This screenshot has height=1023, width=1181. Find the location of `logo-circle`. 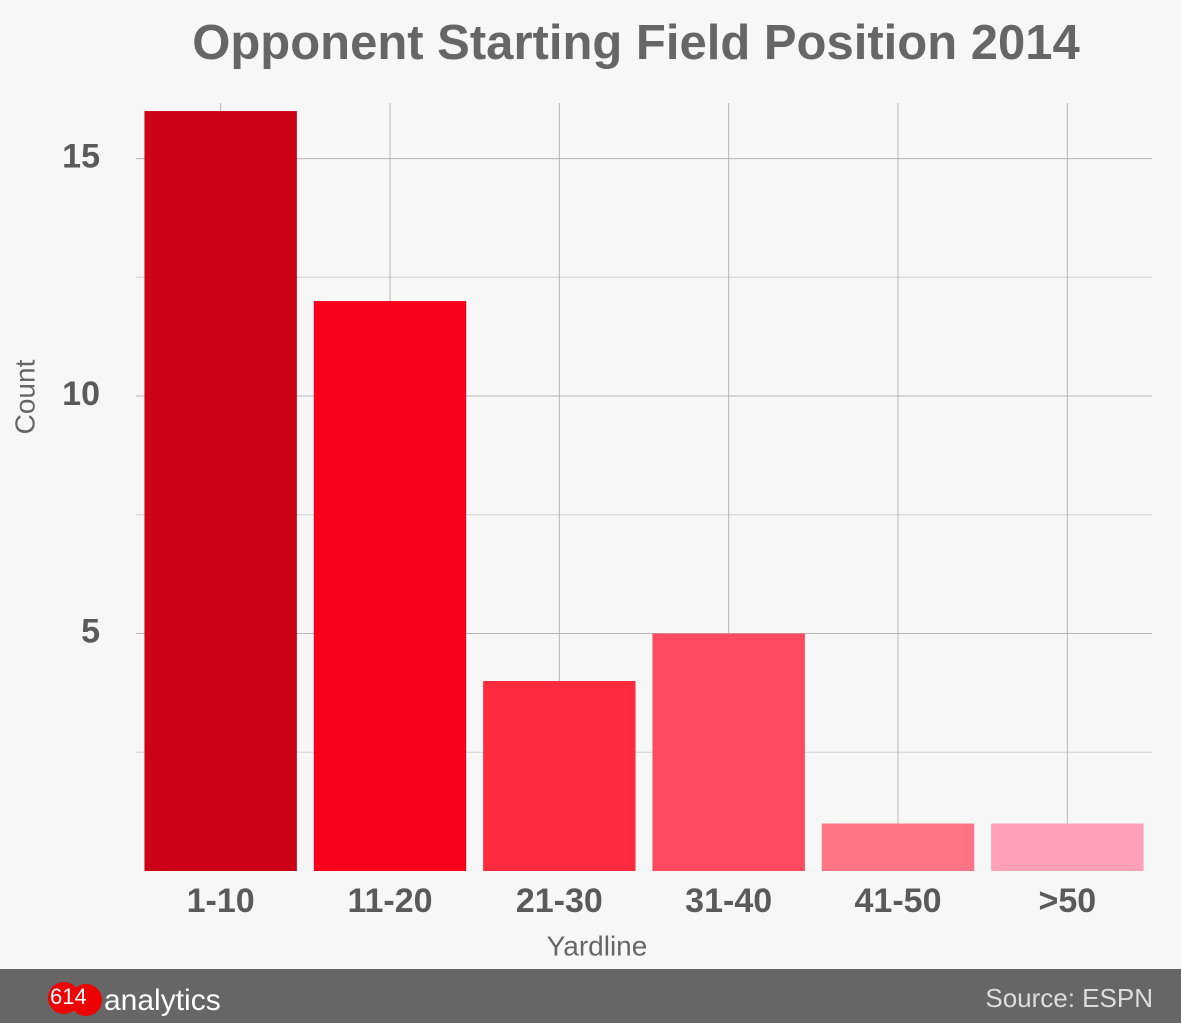

logo-circle is located at coordinates (86, 1000).